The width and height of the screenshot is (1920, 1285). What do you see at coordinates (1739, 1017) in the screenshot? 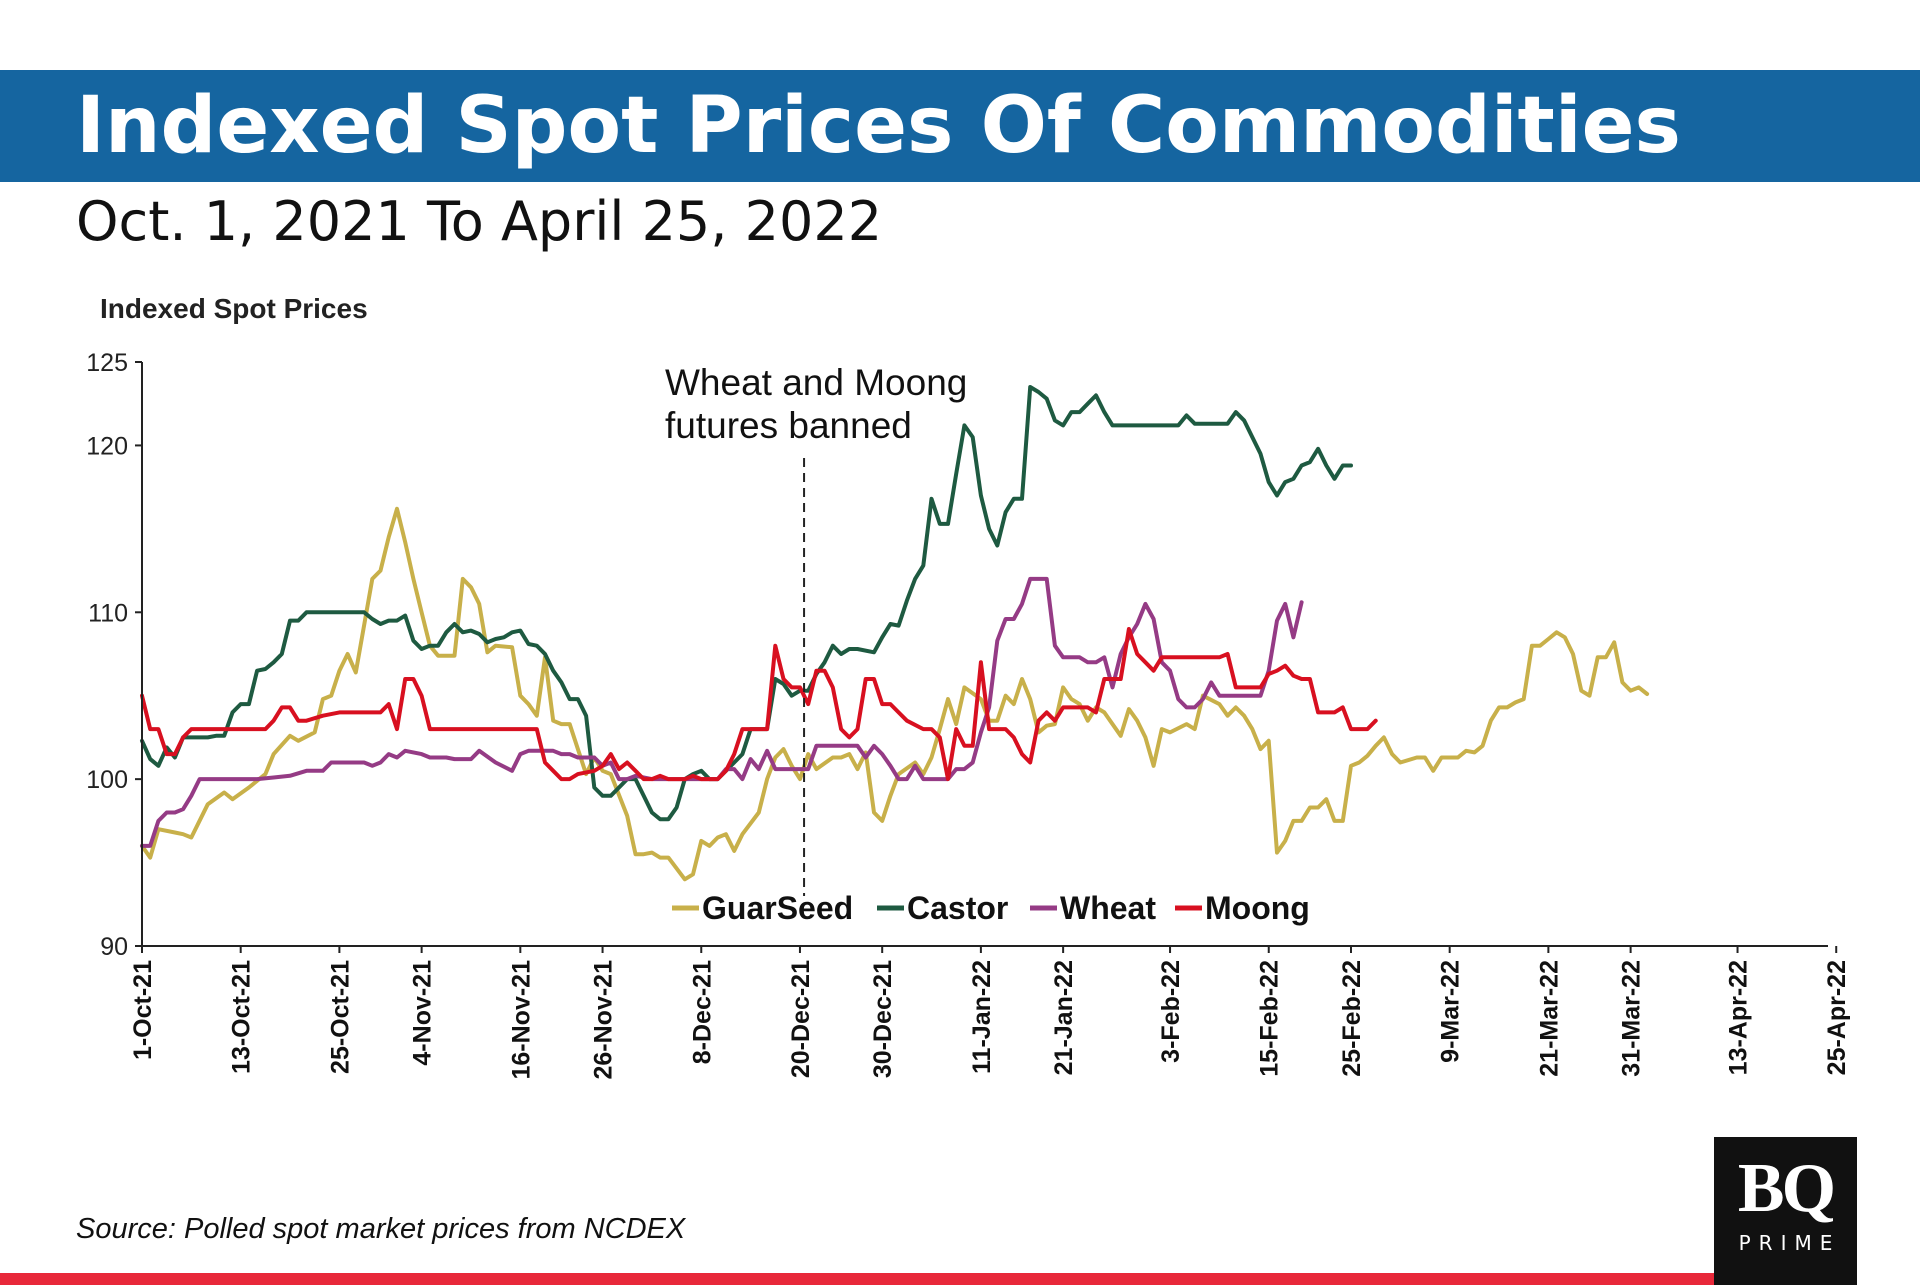
I see `x-tick-label: 13-Apr-22` at bounding box center [1739, 1017].